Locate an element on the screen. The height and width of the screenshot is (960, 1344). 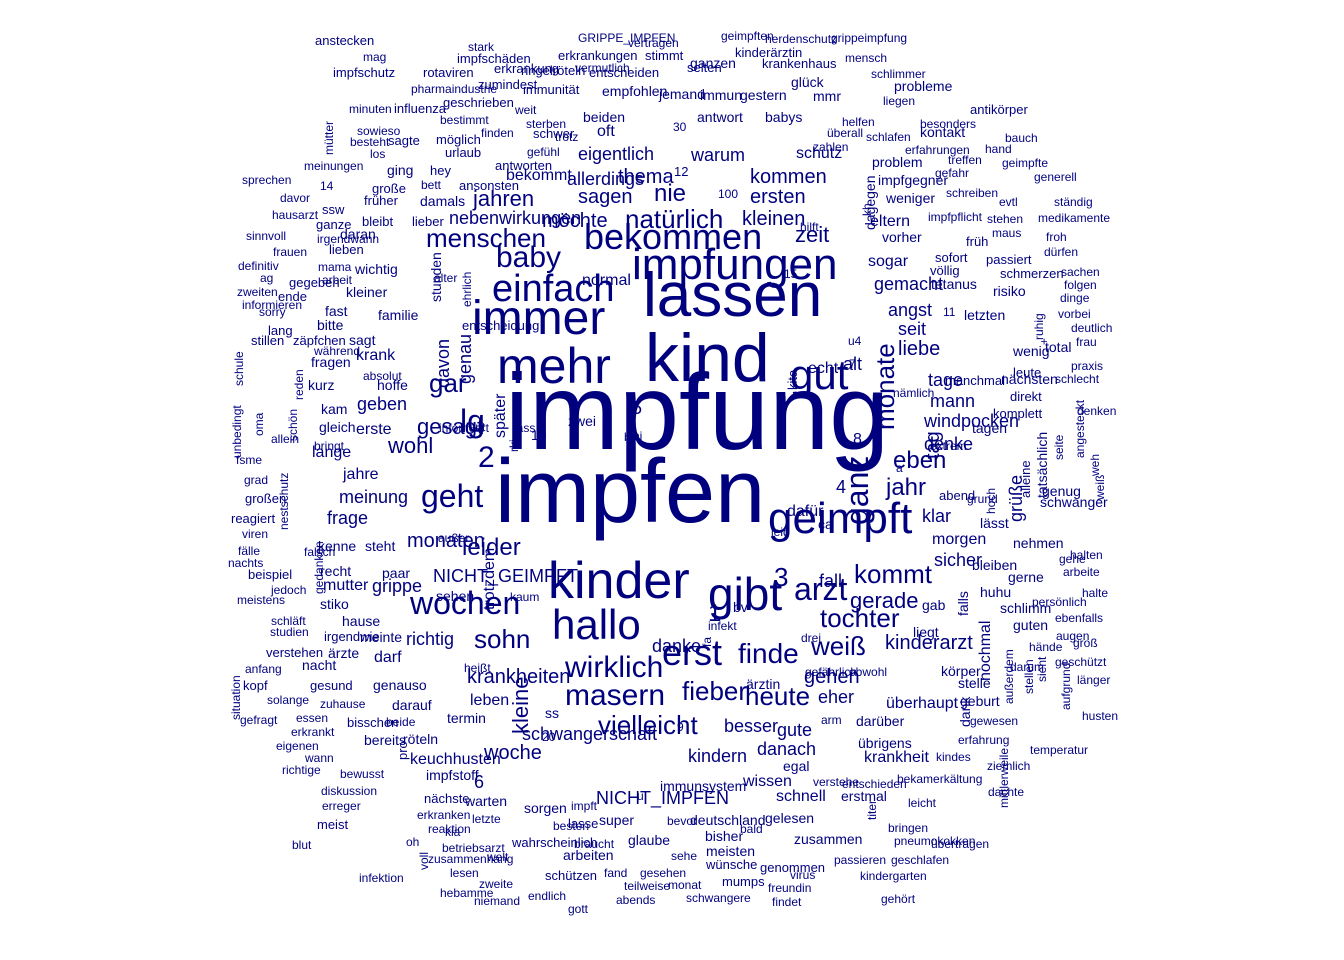
word-tatsaechlich: tatsächlich is located at coordinates (1041, 464).